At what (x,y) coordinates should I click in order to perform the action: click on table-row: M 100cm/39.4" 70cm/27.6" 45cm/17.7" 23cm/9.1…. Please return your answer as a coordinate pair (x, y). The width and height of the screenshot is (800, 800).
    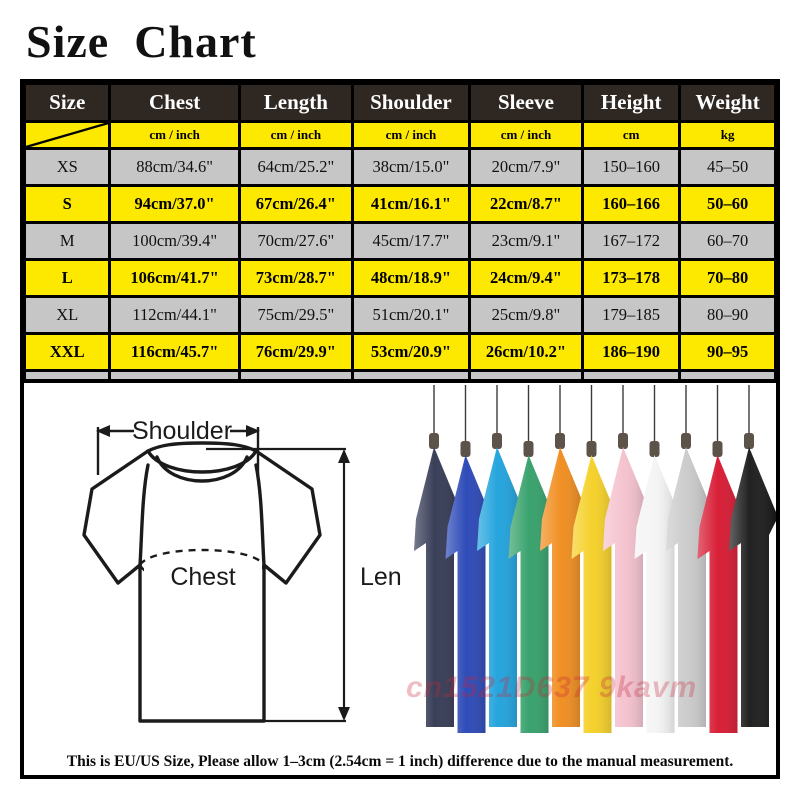
    Looking at the image, I should click on (400, 241).